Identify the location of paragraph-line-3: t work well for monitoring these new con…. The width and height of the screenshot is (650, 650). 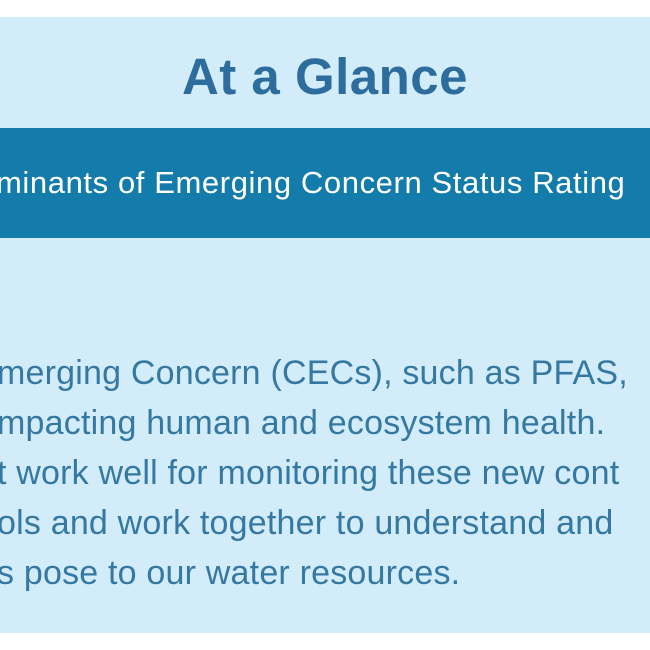
(310, 473).